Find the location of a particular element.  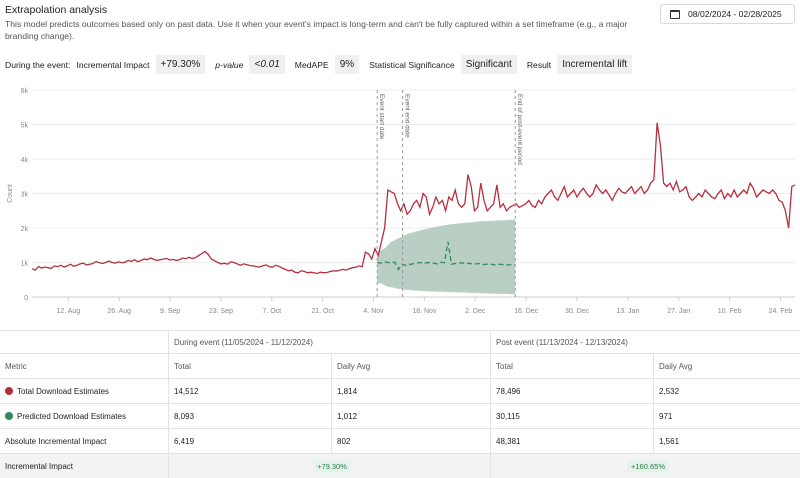

result-value: Incremental lift is located at coordinates (594, 64).